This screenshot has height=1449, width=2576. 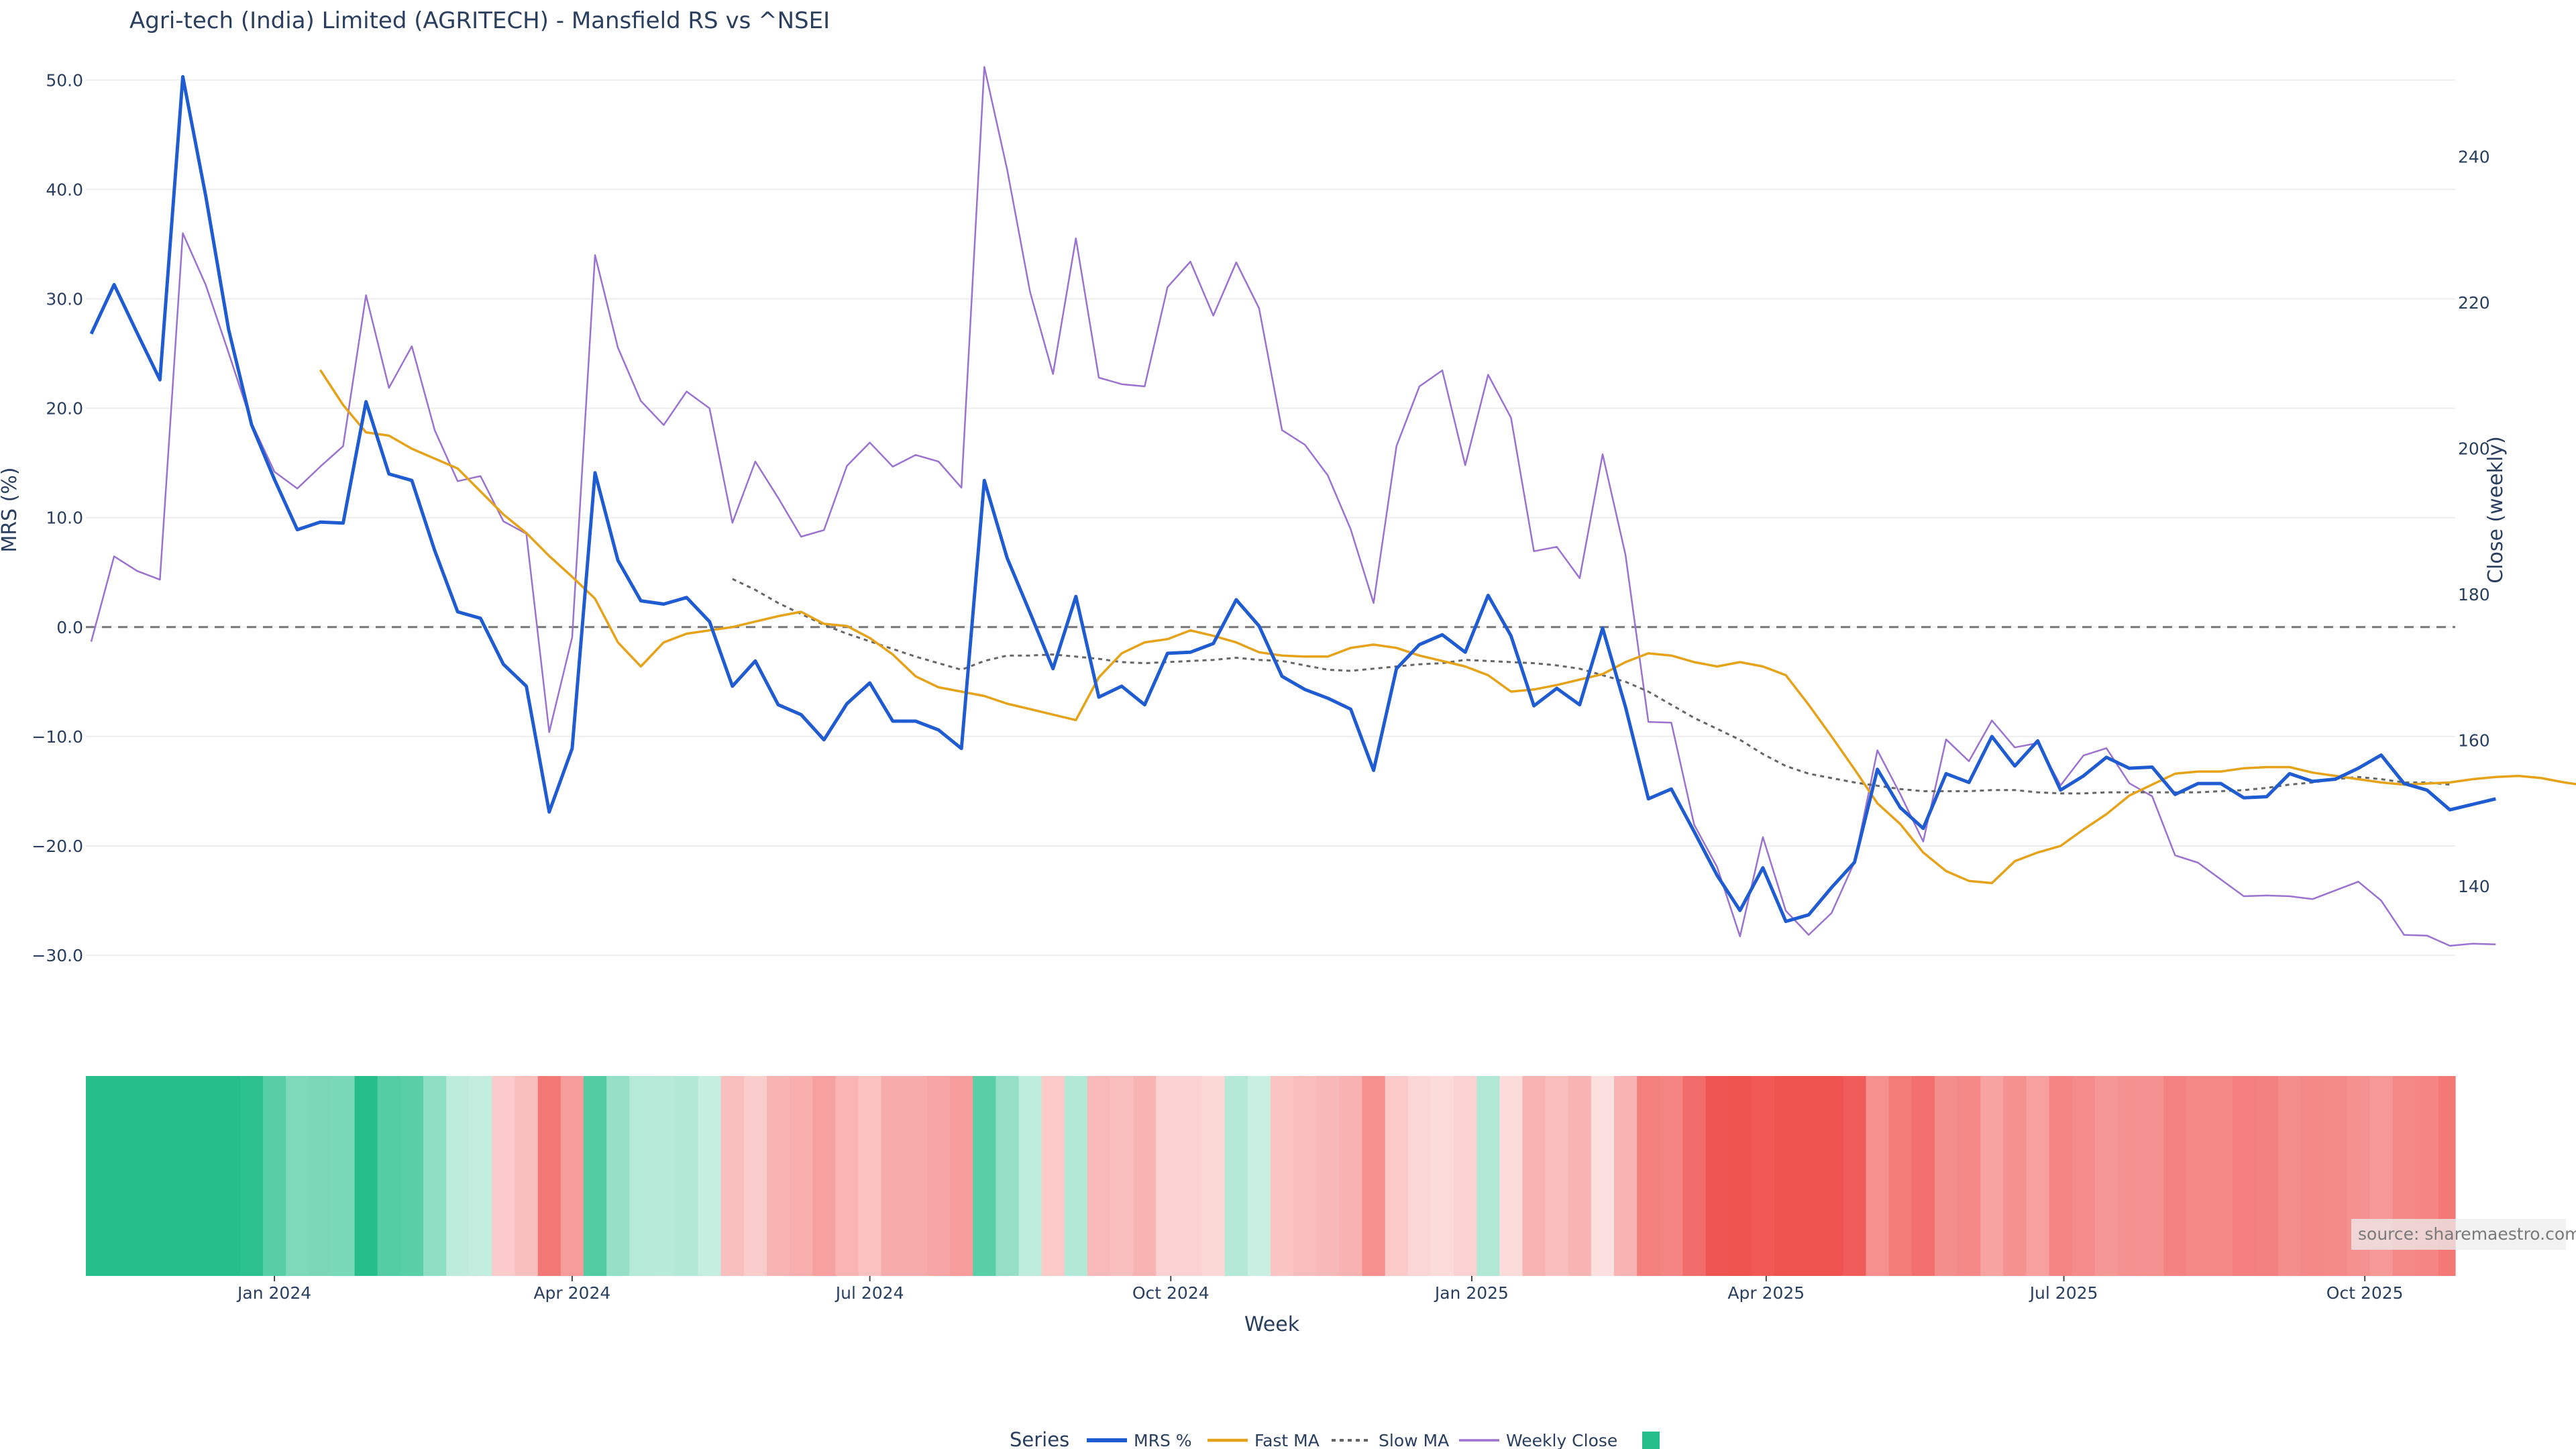 I want to click on y-right-tick-label: 200, so click(x=2474, y=448).